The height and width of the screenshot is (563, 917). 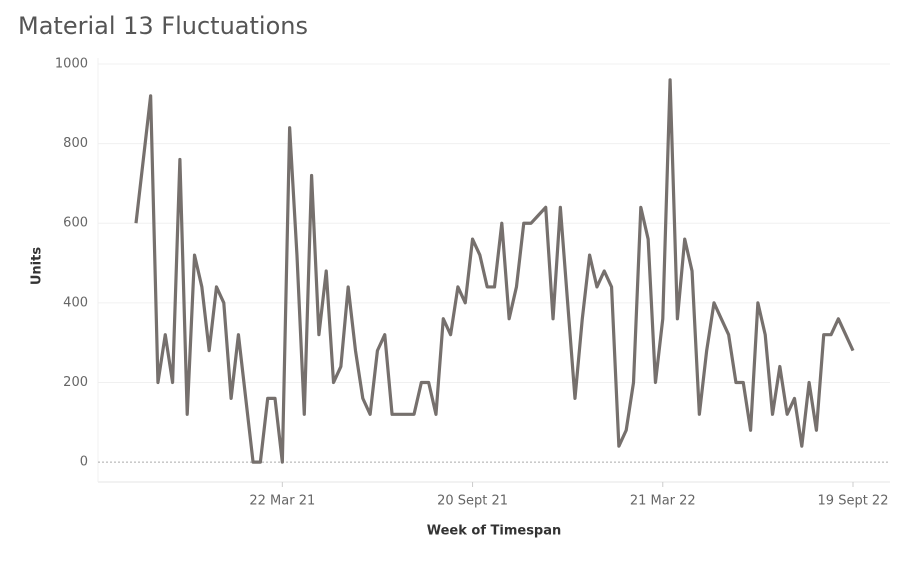 What do you see at coordinates (37, 266) in the screenshot?
I see `y-axis-title: Units` at bounding box center [37, 266].